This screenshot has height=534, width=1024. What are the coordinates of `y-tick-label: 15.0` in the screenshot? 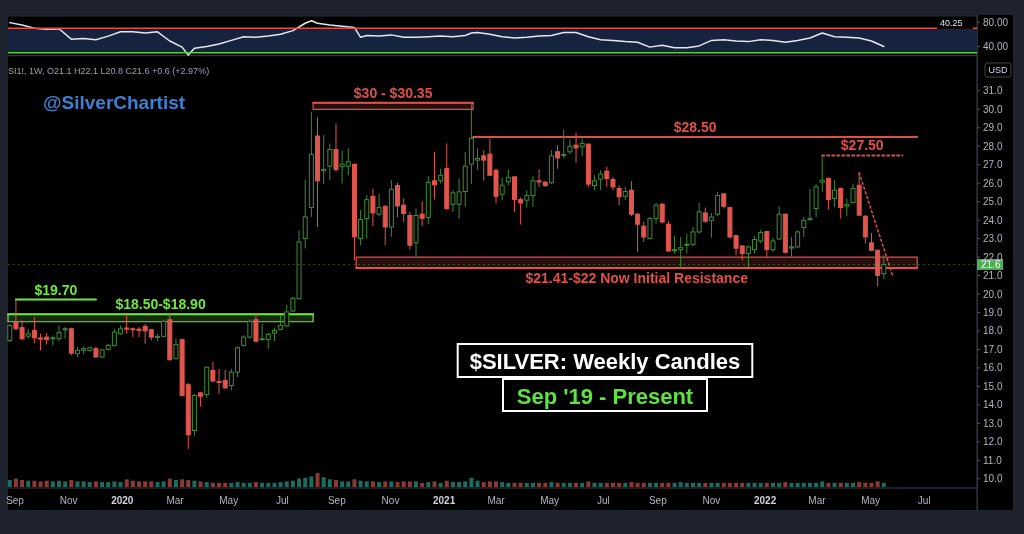 It's located at (993, 386).